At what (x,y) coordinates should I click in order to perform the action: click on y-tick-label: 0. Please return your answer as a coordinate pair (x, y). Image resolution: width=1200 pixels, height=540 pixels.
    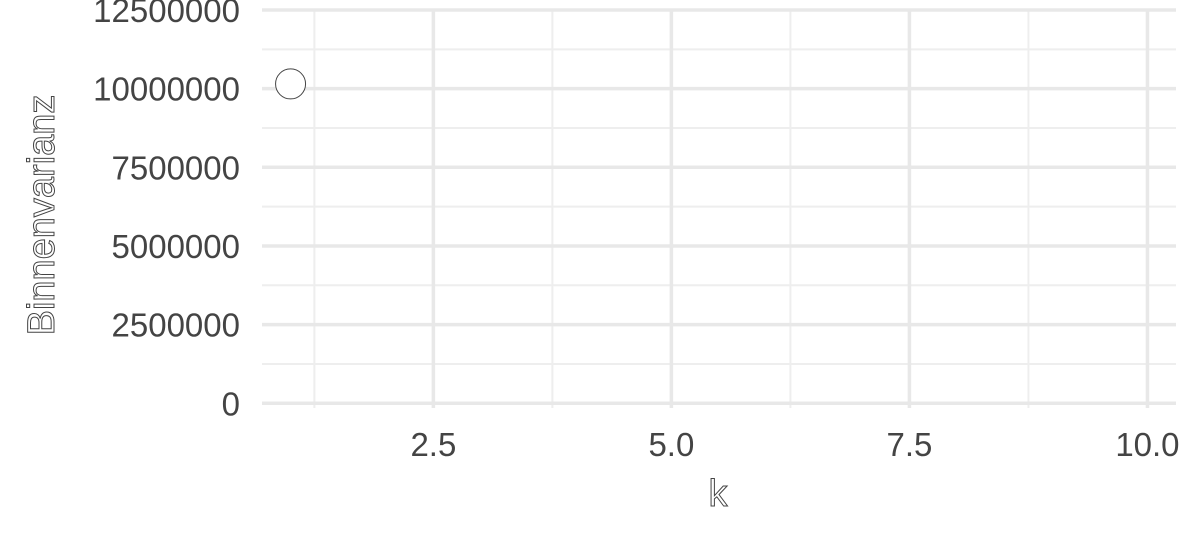
    Looking at the image, I should click on (231, 403).